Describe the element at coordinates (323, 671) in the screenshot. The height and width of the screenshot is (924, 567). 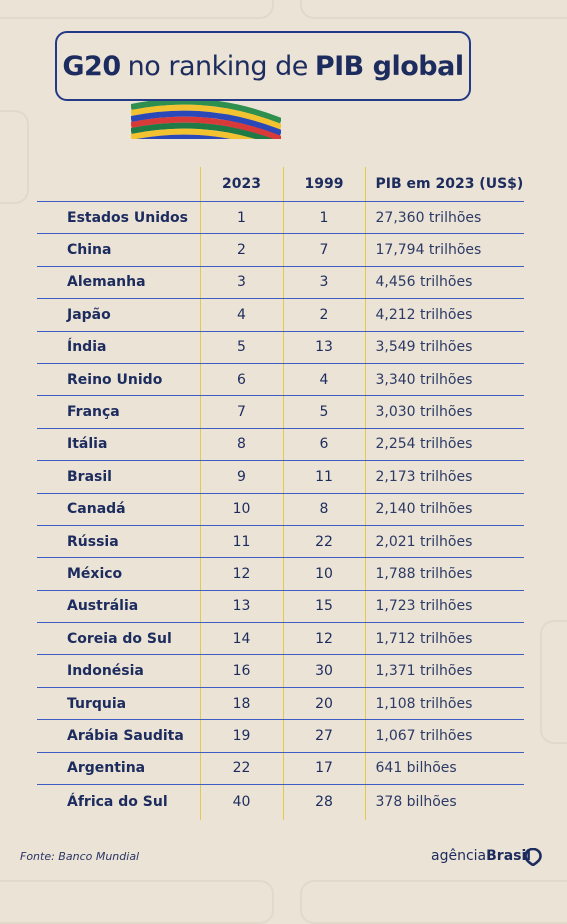
I see `rank-1999-cell: 30` at that location.